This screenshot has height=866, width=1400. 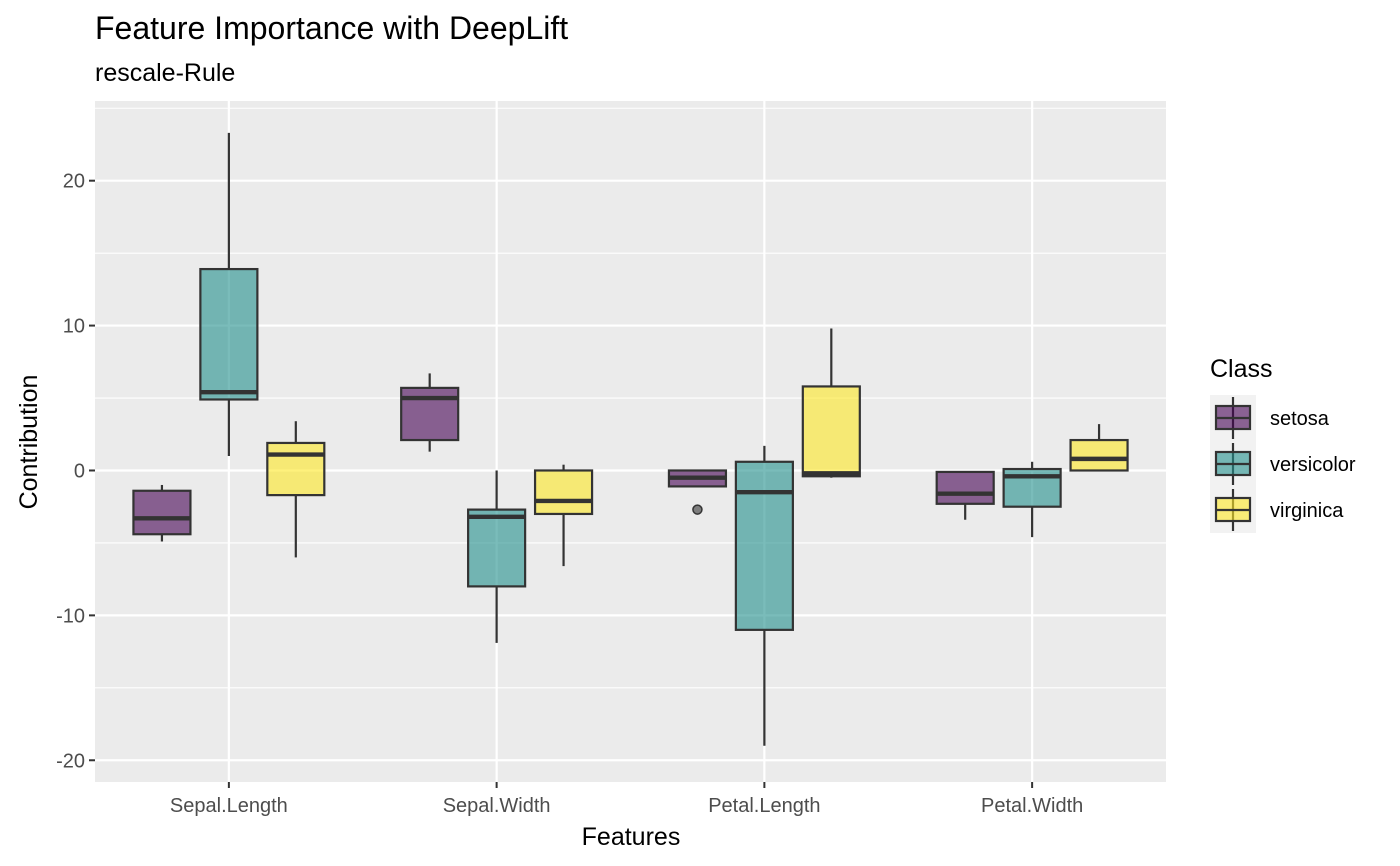 I want to click on x-axis-title: Features, so click(x=631, y=837).